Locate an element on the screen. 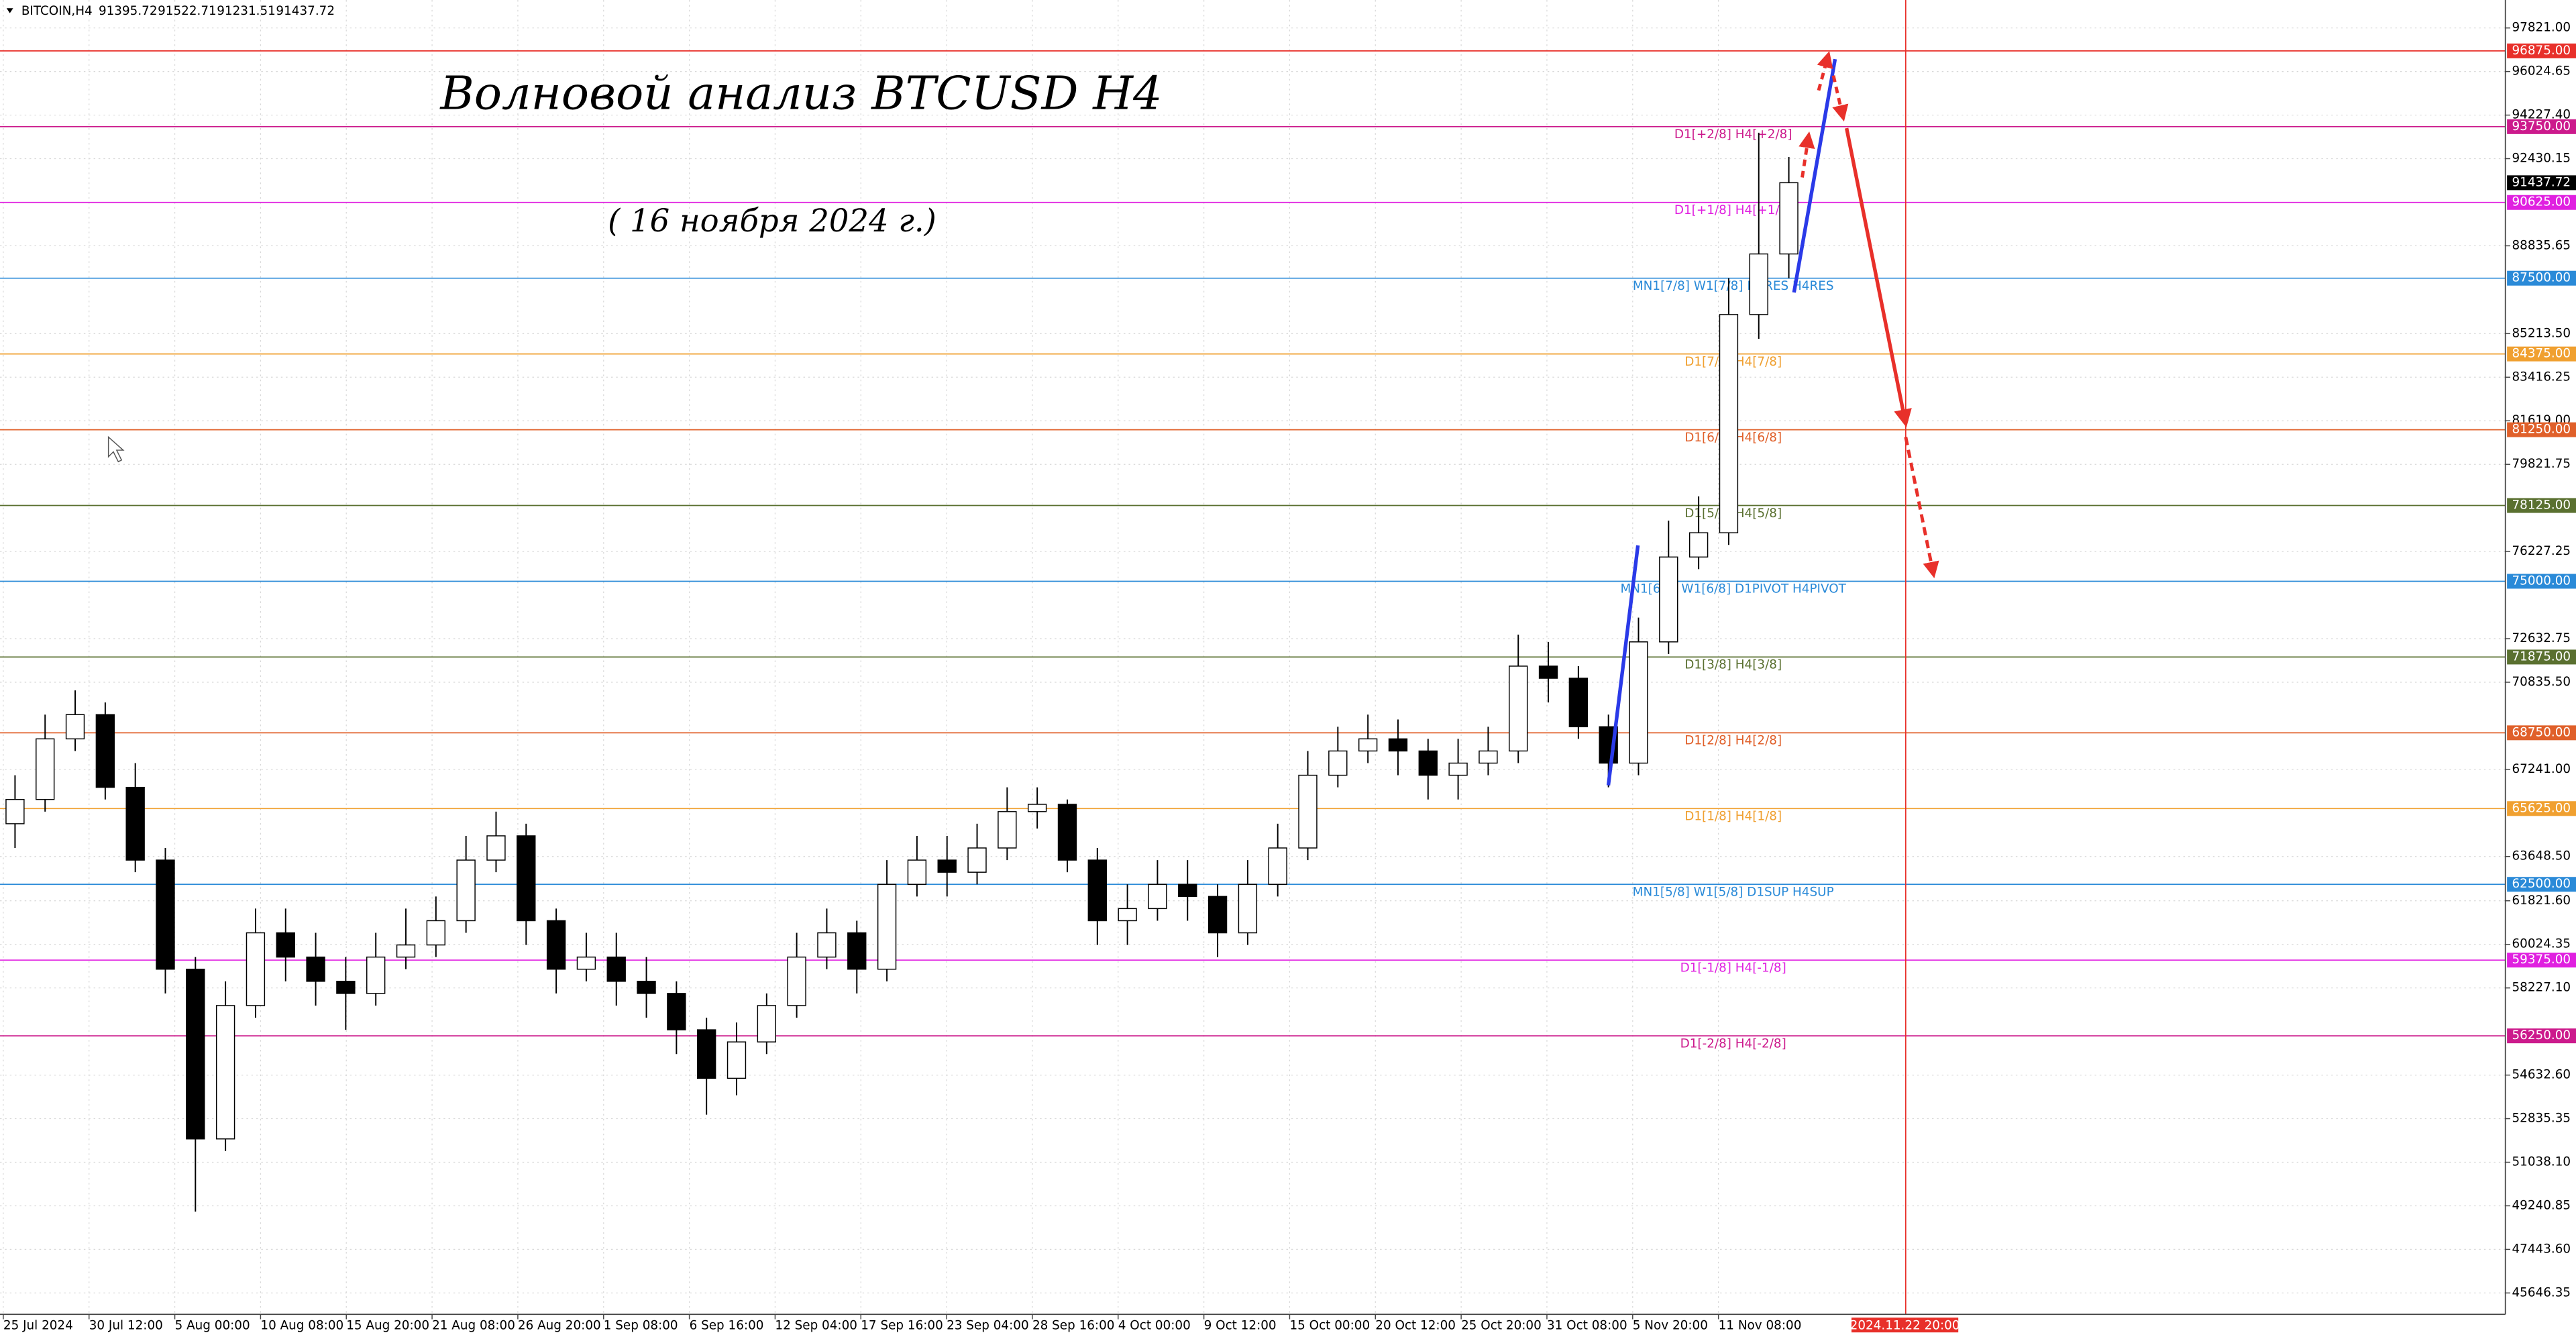  y-tick-label: 70835.50 is located at coordinates (2541, 682).